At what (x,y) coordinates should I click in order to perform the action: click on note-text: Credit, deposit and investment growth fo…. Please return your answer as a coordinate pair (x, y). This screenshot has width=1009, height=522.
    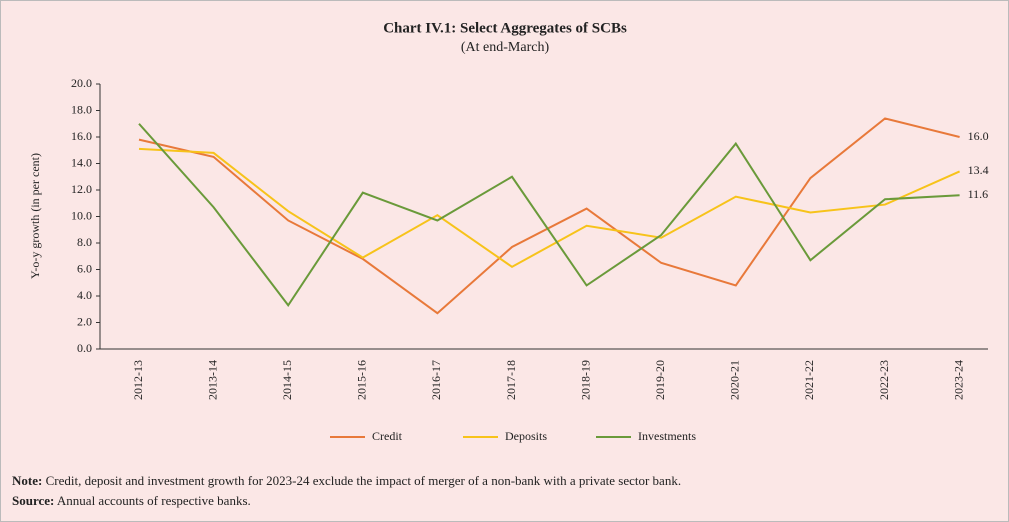
    Looking at the image, I should click on (361, 480).